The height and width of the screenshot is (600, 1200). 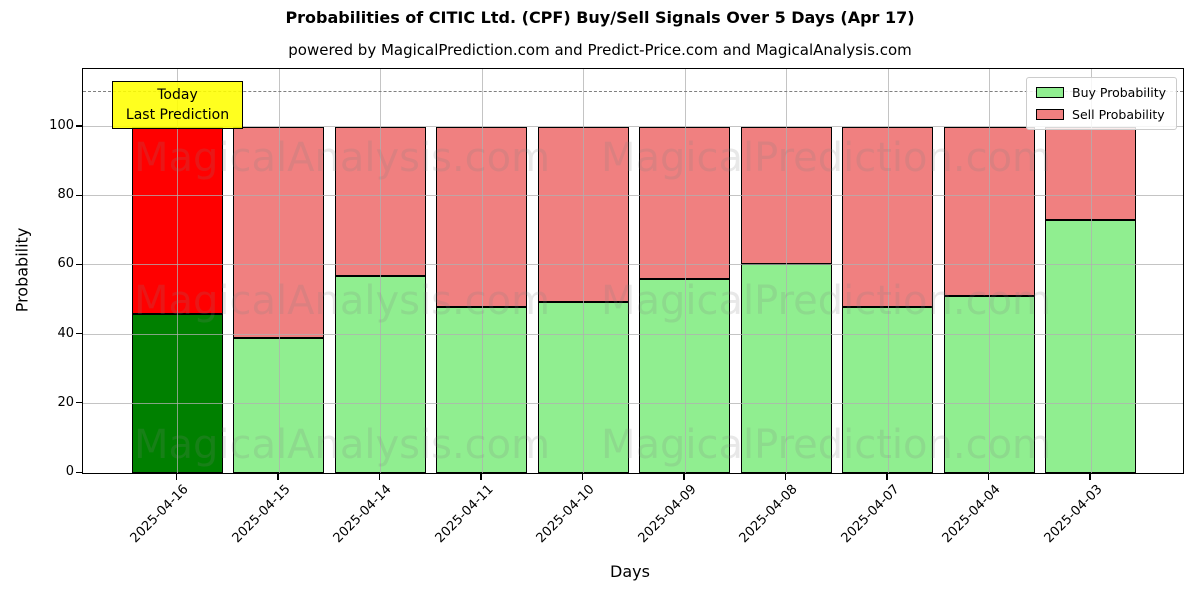 What do you see at coordinates (630, 571) in the screenshot?
I see `x-axis-label: Days` at bounding box center [630, 571].